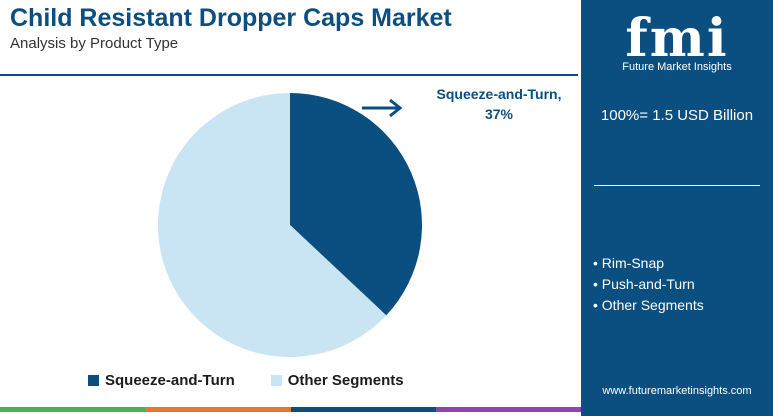 The width and height of the screenshot is (773, 416). What do you see at coordinates (382, 108) in the screenshot?
I see `callout-arrow-icon` at bounding box center [382, 108].